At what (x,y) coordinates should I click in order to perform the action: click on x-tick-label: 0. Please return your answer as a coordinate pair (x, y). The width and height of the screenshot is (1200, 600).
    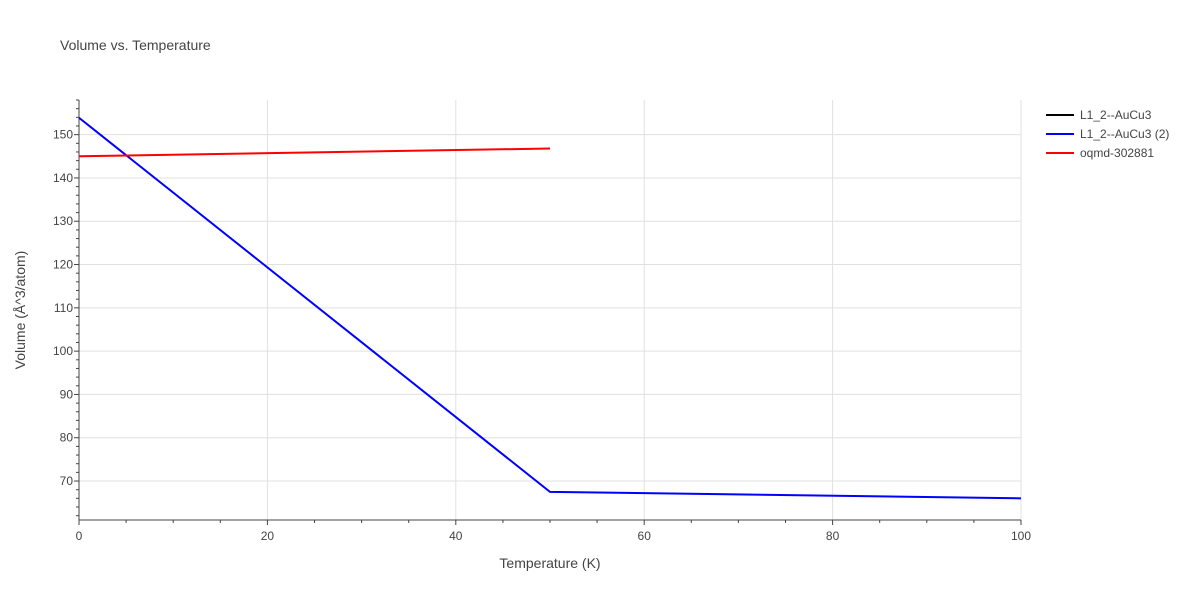
    Looking at the image, I should click on (79, 536).